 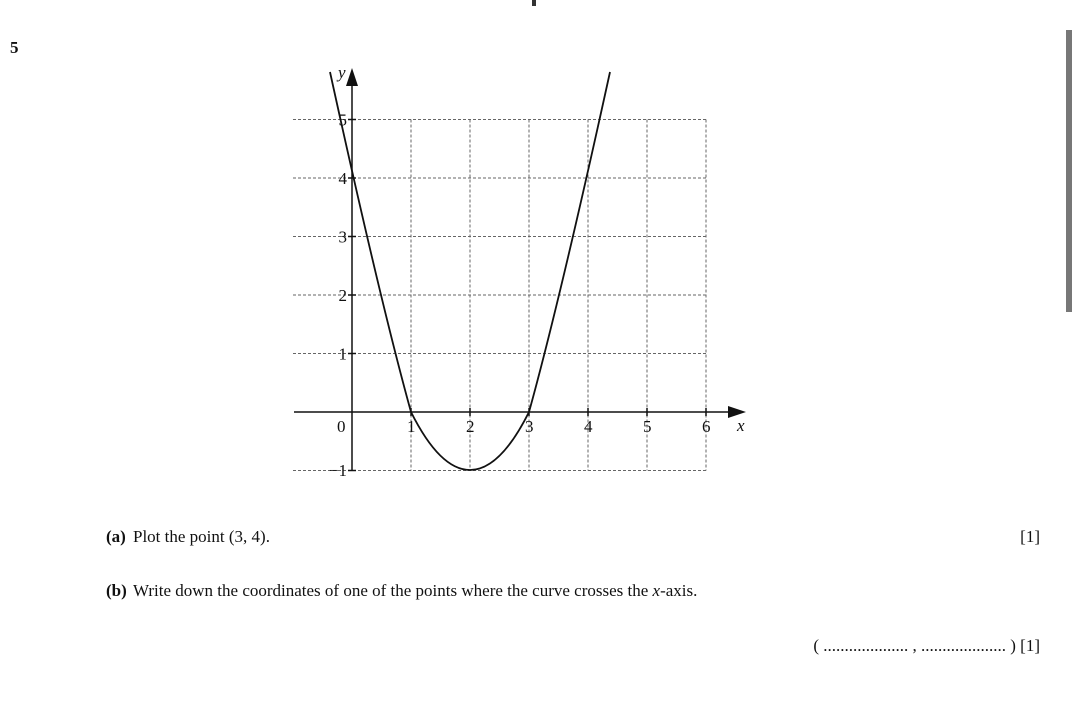 I want to click on question-number: 5, so click(x=14, y=47).